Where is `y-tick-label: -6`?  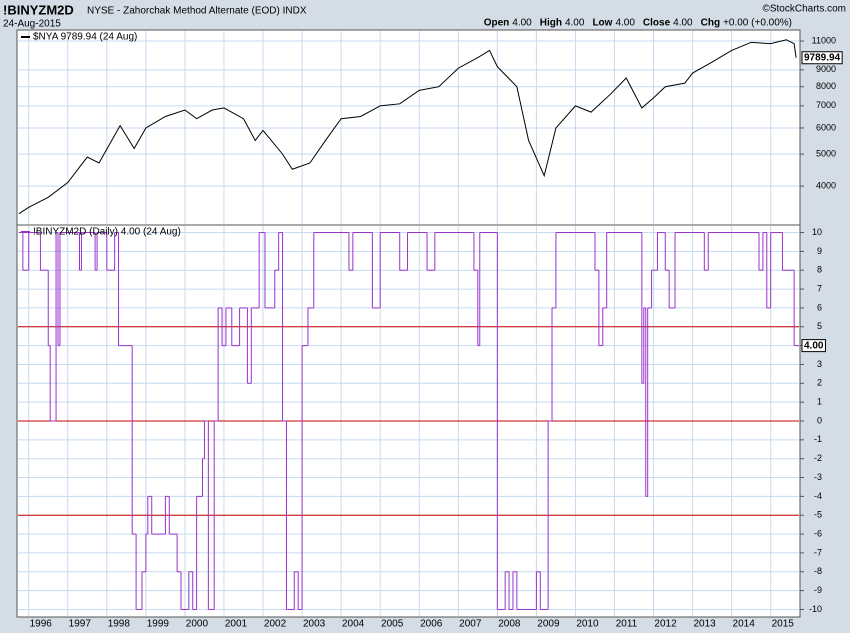
y-tick-label: -6 is located at coordinates (818, 533).